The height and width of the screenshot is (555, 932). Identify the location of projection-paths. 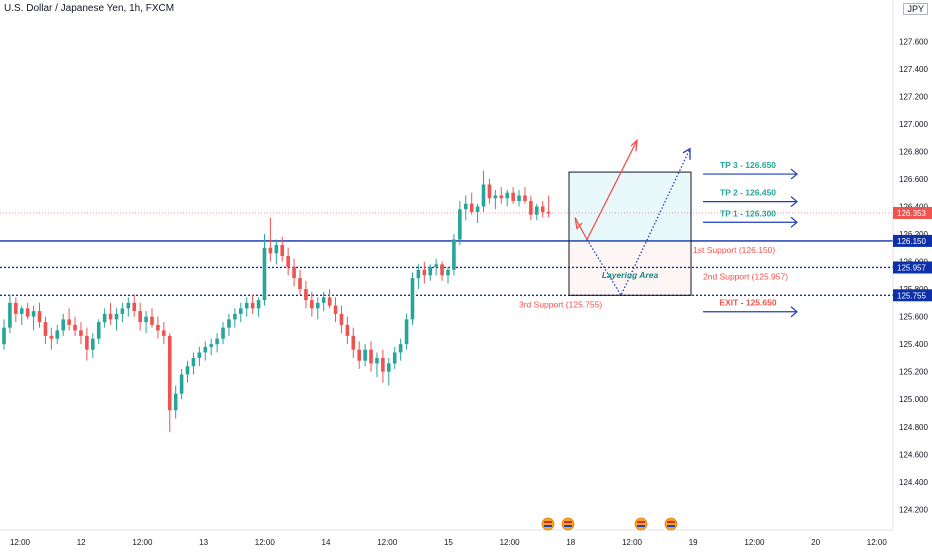
(632, 217).